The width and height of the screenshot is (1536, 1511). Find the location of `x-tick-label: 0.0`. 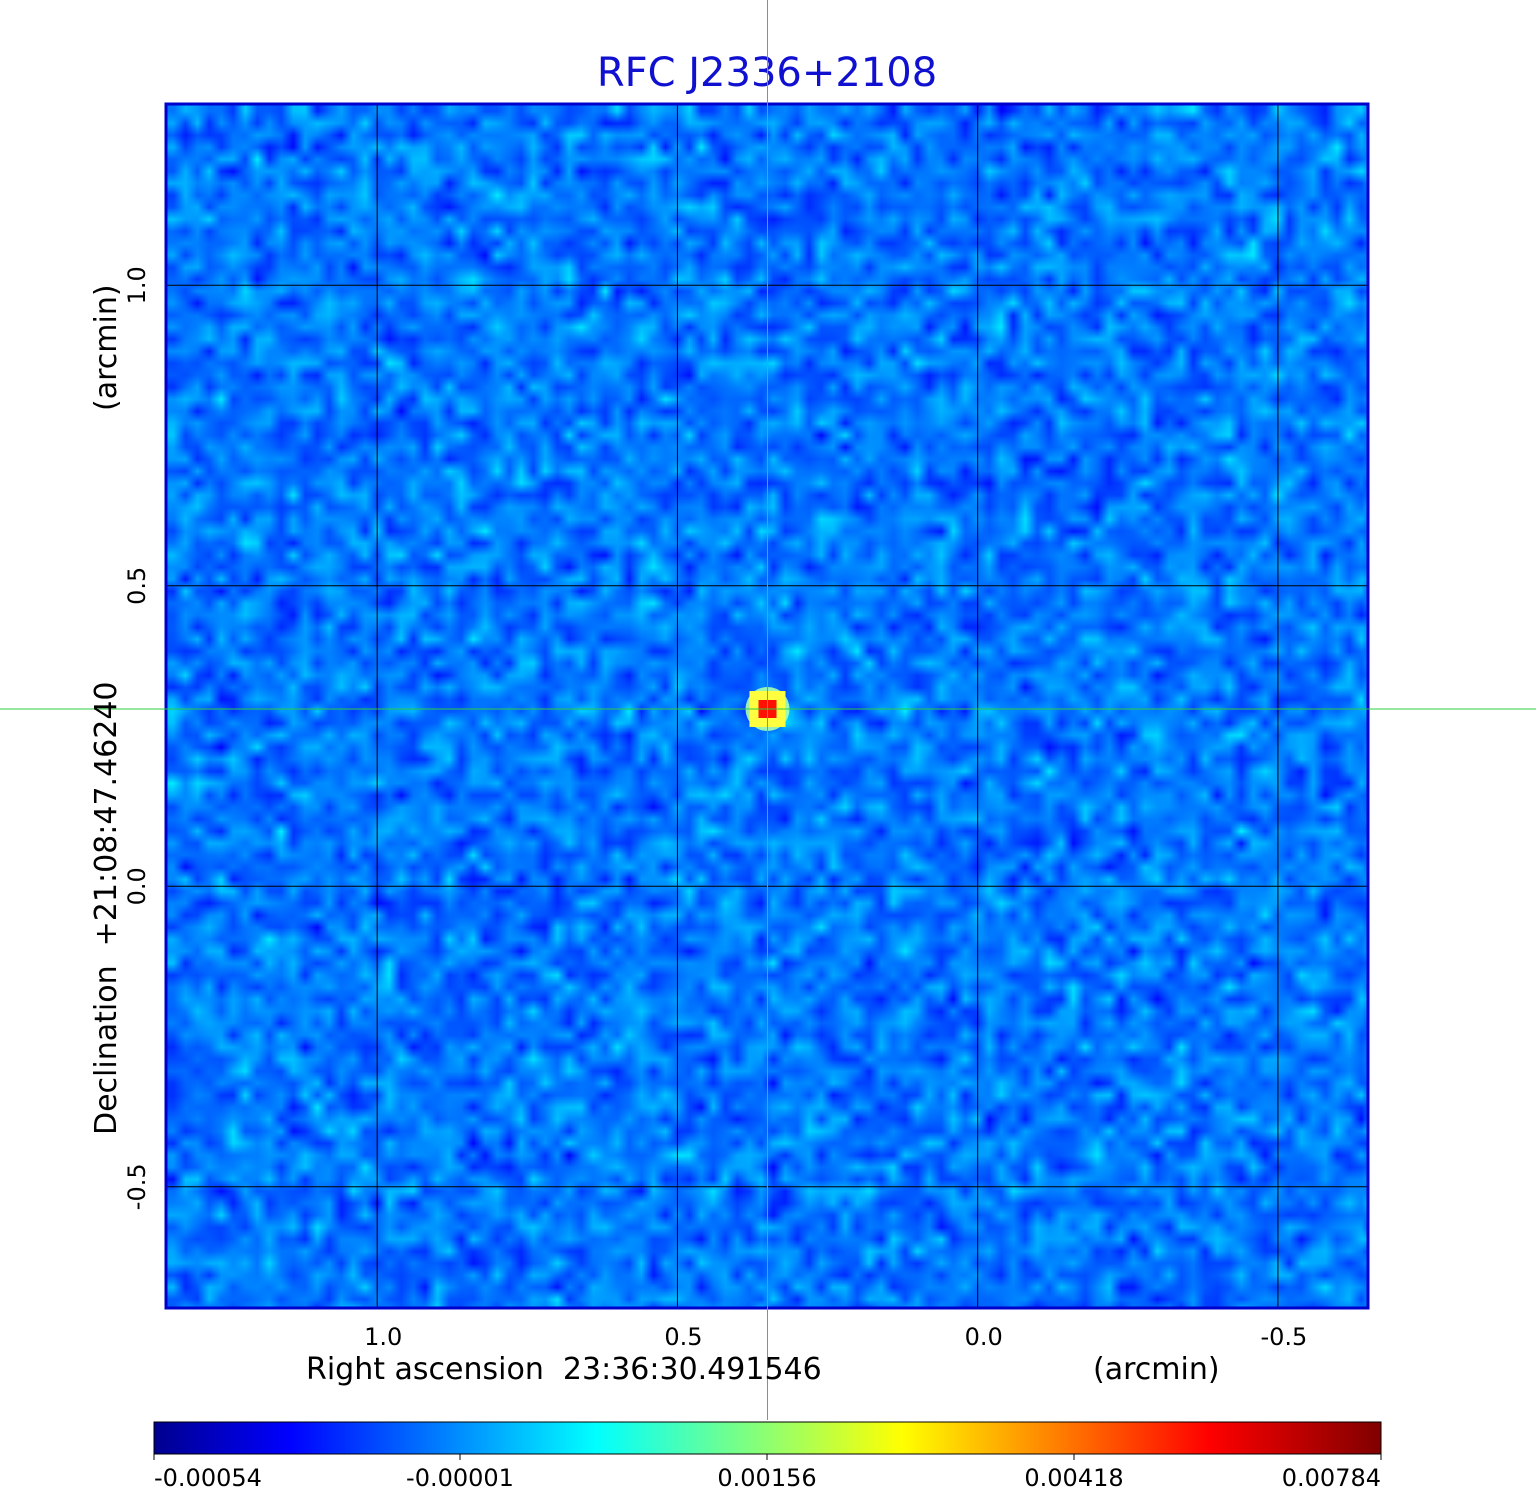

x-tick-label: 0.0 is located at coordinates (984, 1337).